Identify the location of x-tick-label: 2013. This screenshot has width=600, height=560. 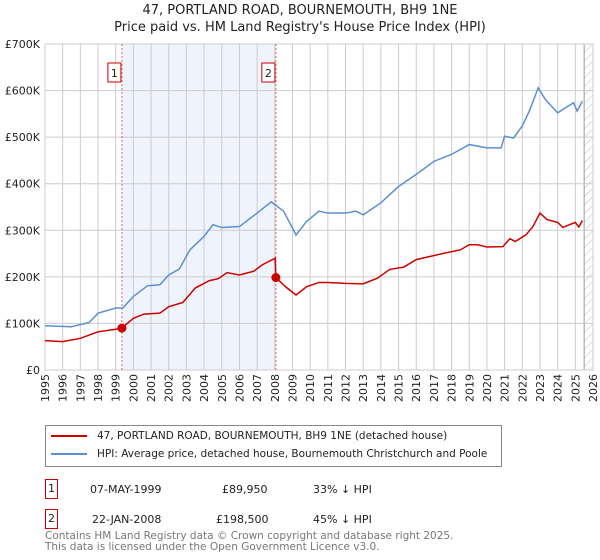
(363, 388).